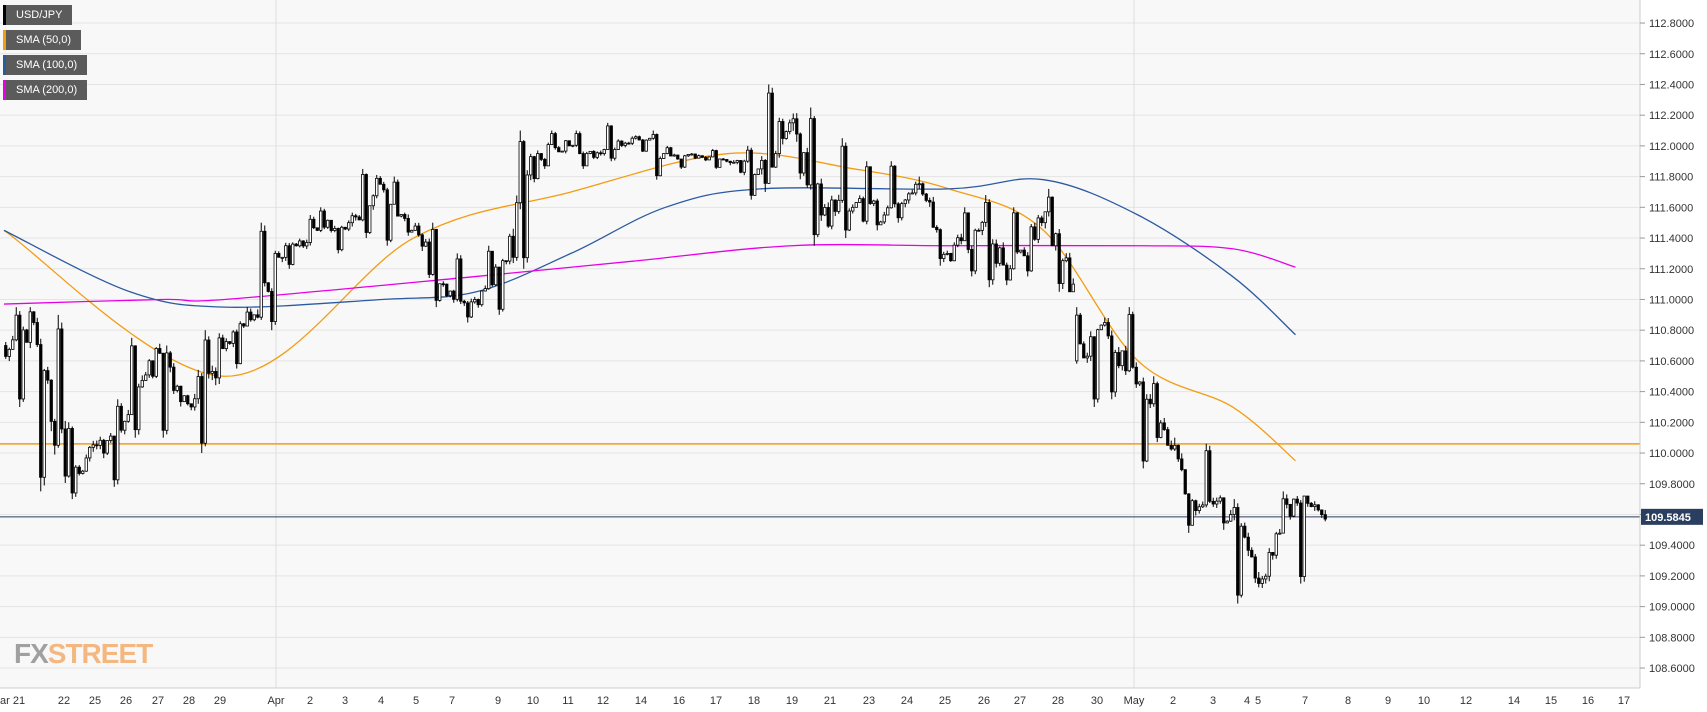 The height and width of the screenshot is (712, 1707). I want to click on y-tick-label: 112.0000, so click(1671, 147).